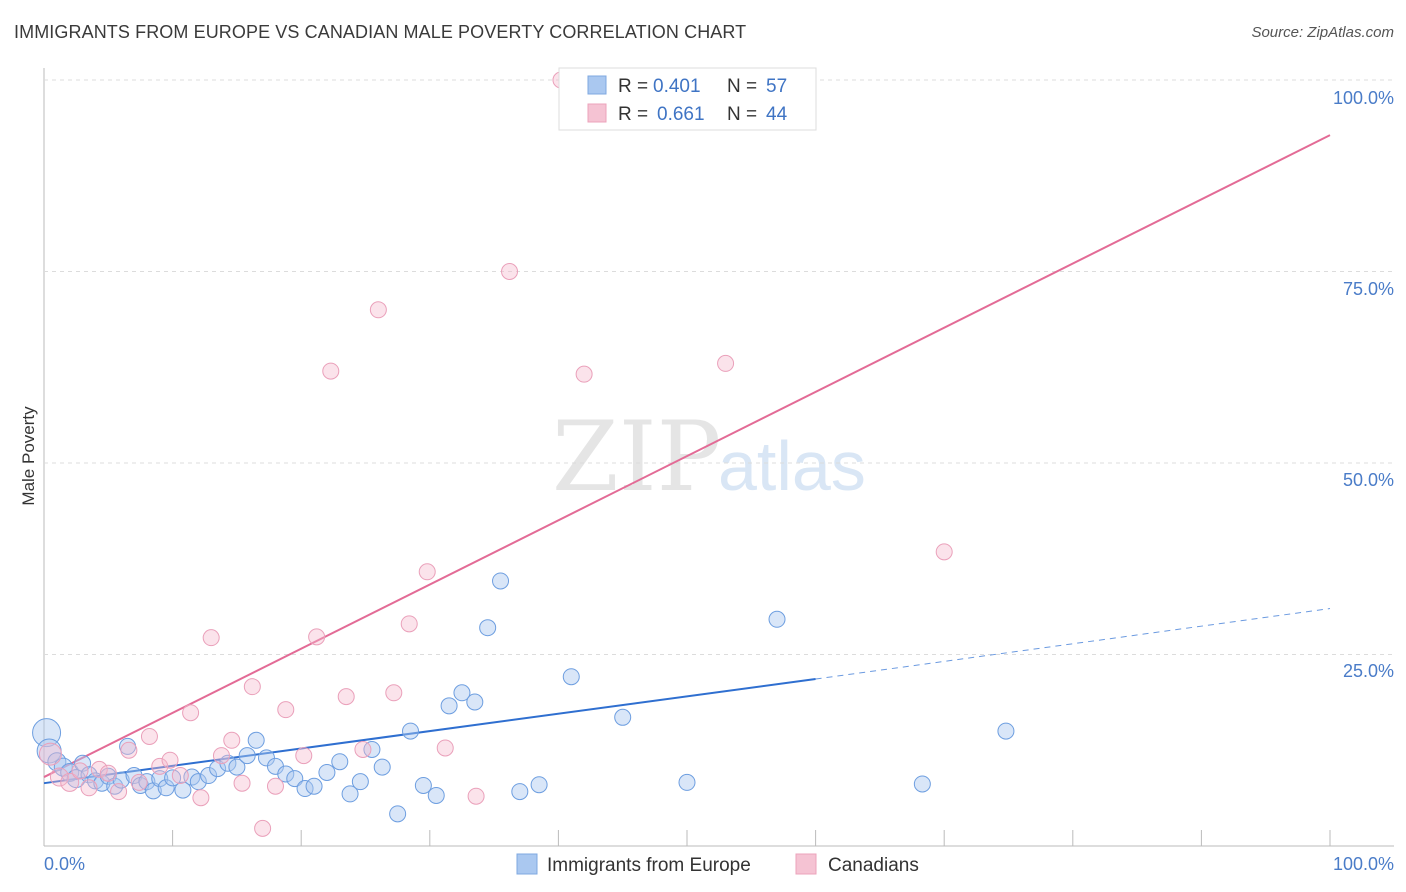 This screenshot has width=1406, height=892. Describe the element at coordinates (1363, 98) in the screenshot. I see `y-tick-label-100: 100.0%` at that location.